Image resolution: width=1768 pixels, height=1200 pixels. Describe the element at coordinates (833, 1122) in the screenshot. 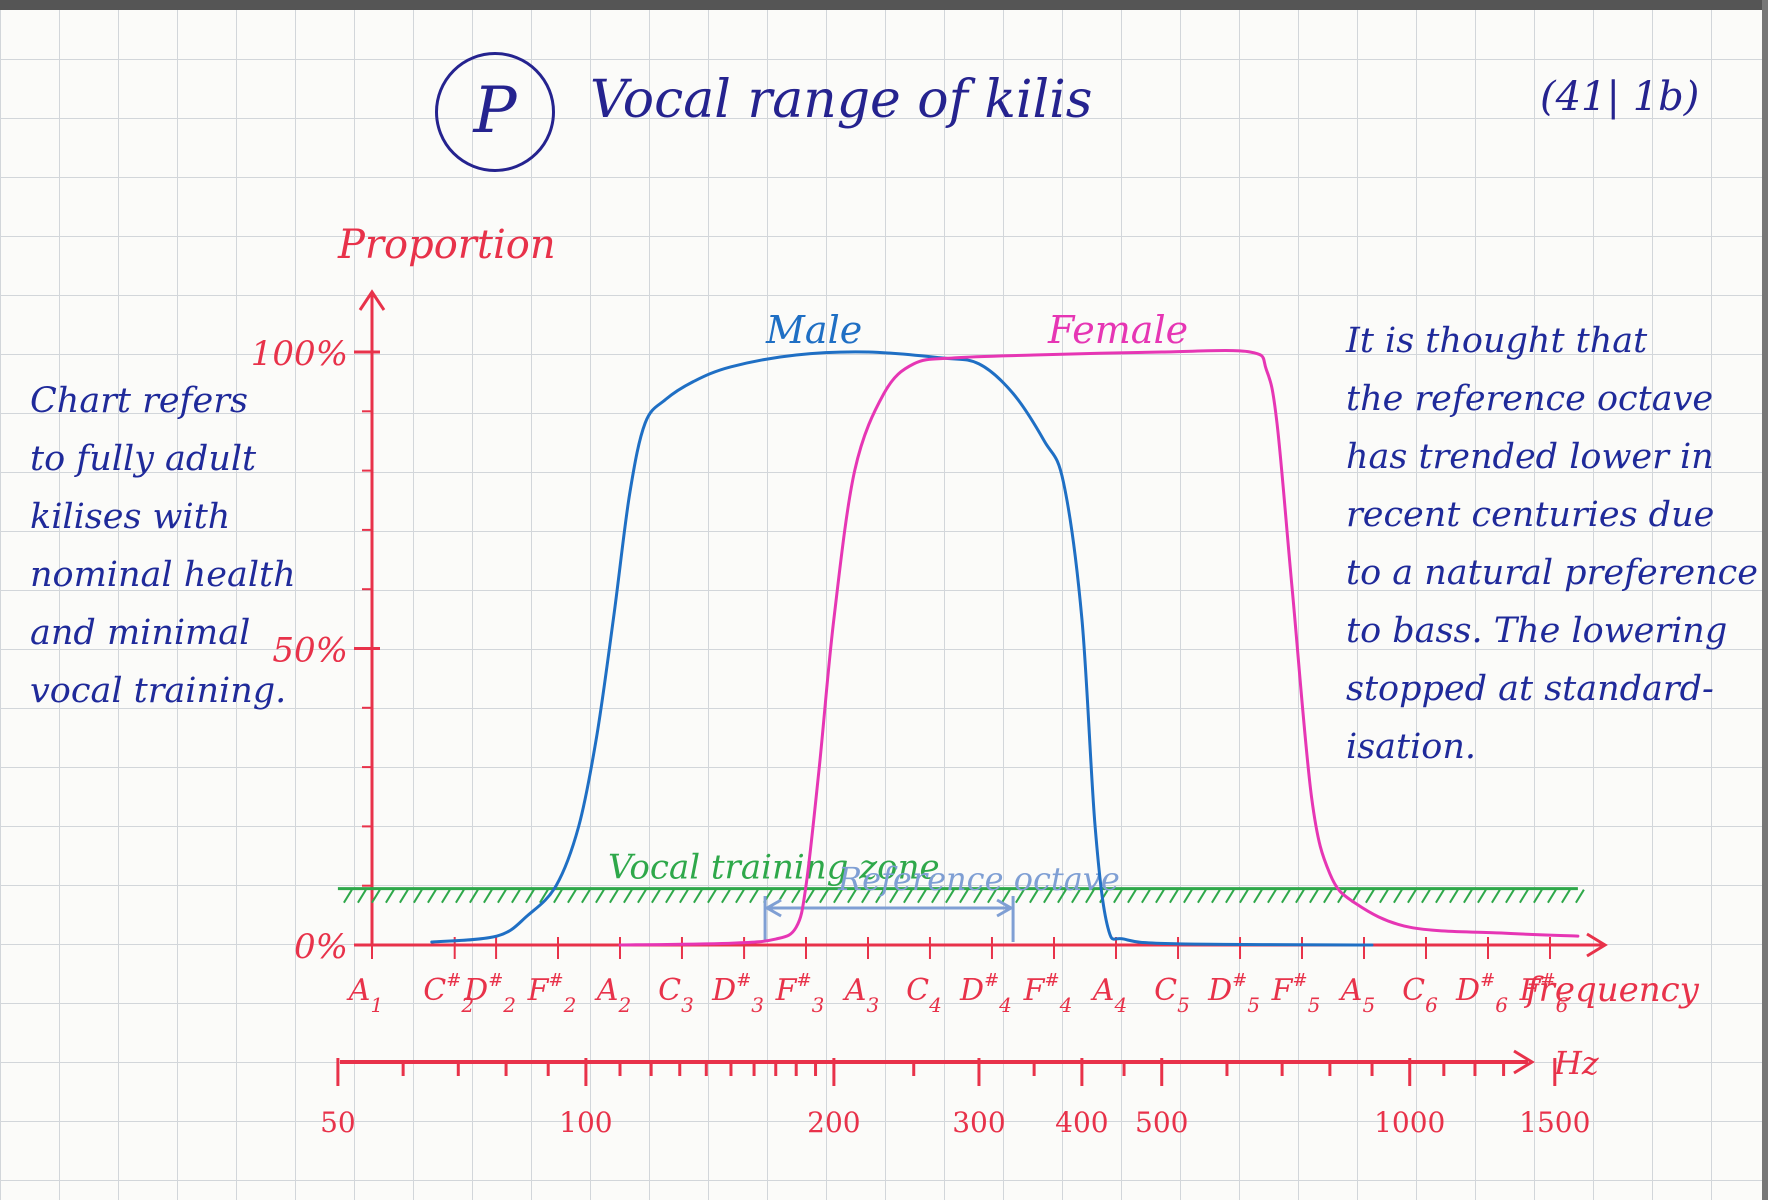

I see `hz-tick-label: 200` at that location.